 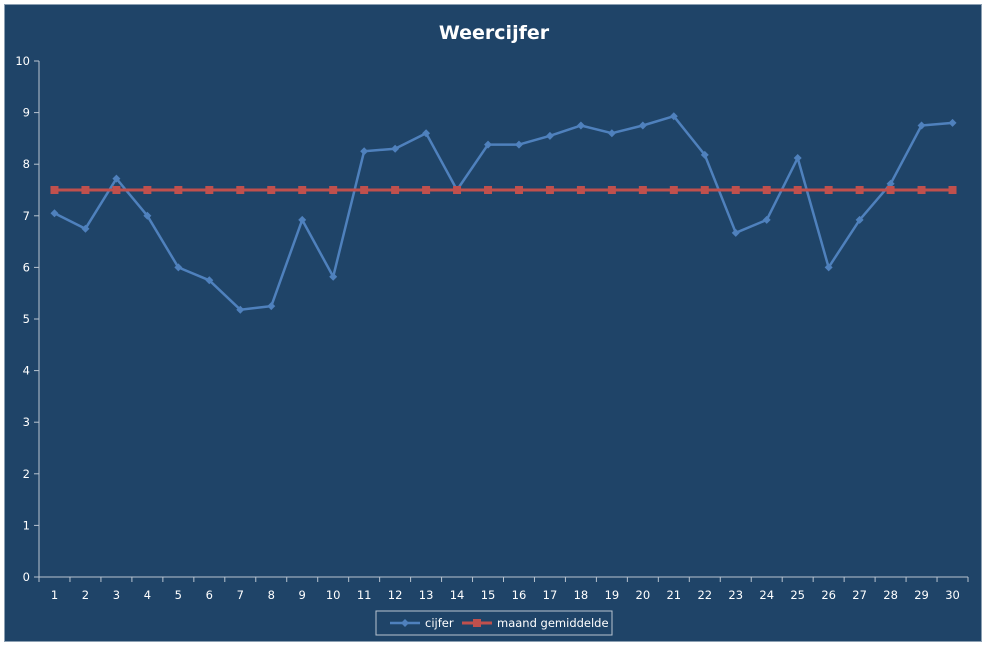 I want to click on x-tick-label: 12, so click(x=395, y=595).